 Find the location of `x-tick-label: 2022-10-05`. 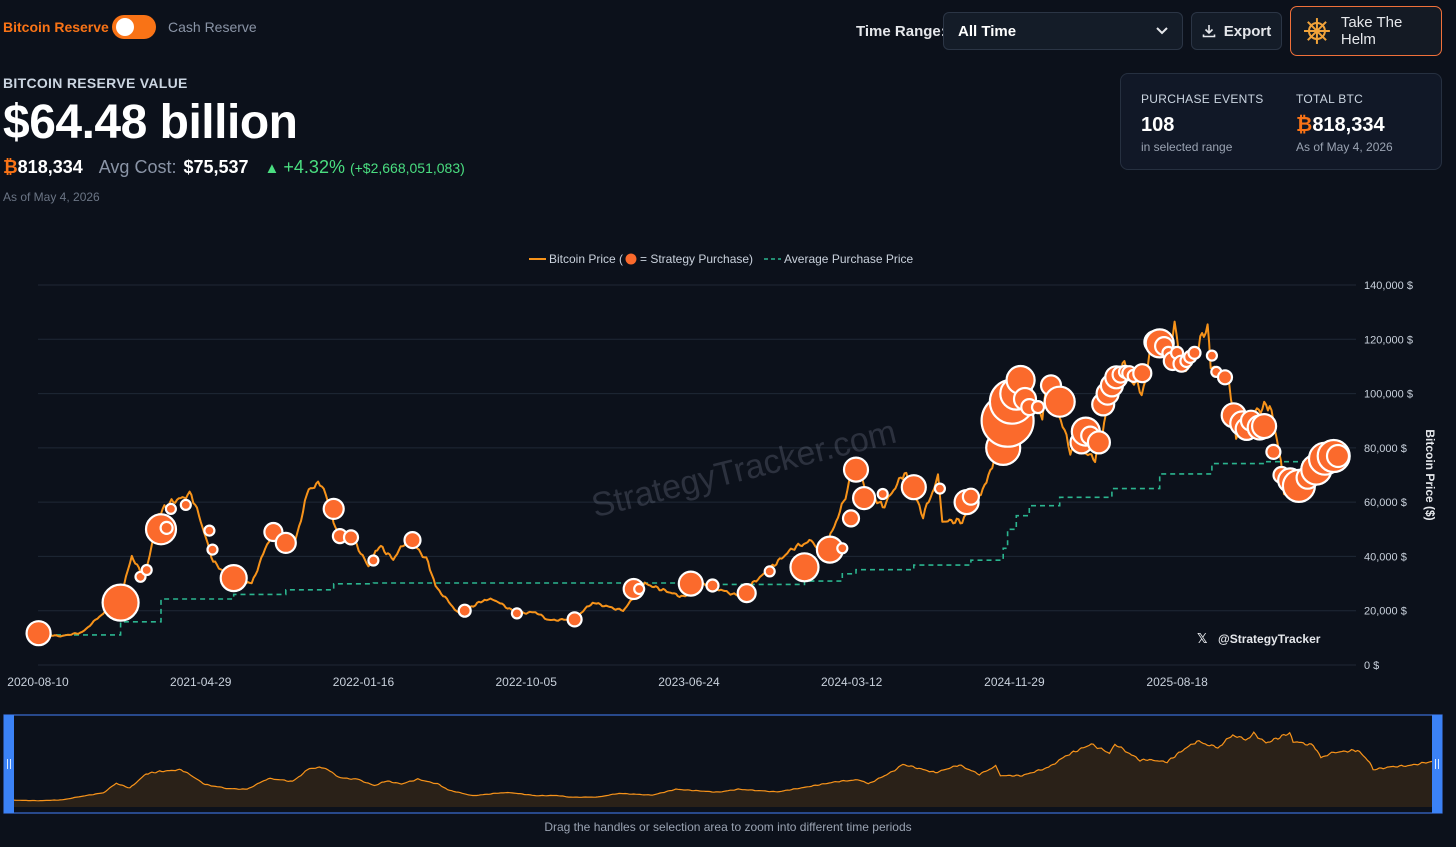

x-tick-label: 2022-10-05 is located at coordinates (527, 682).